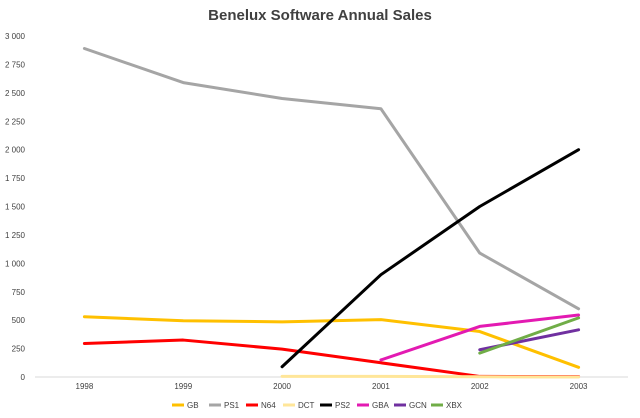 The image size is (640, 418). I want to click on y-tick-label: 1 500, so click(15, 207).